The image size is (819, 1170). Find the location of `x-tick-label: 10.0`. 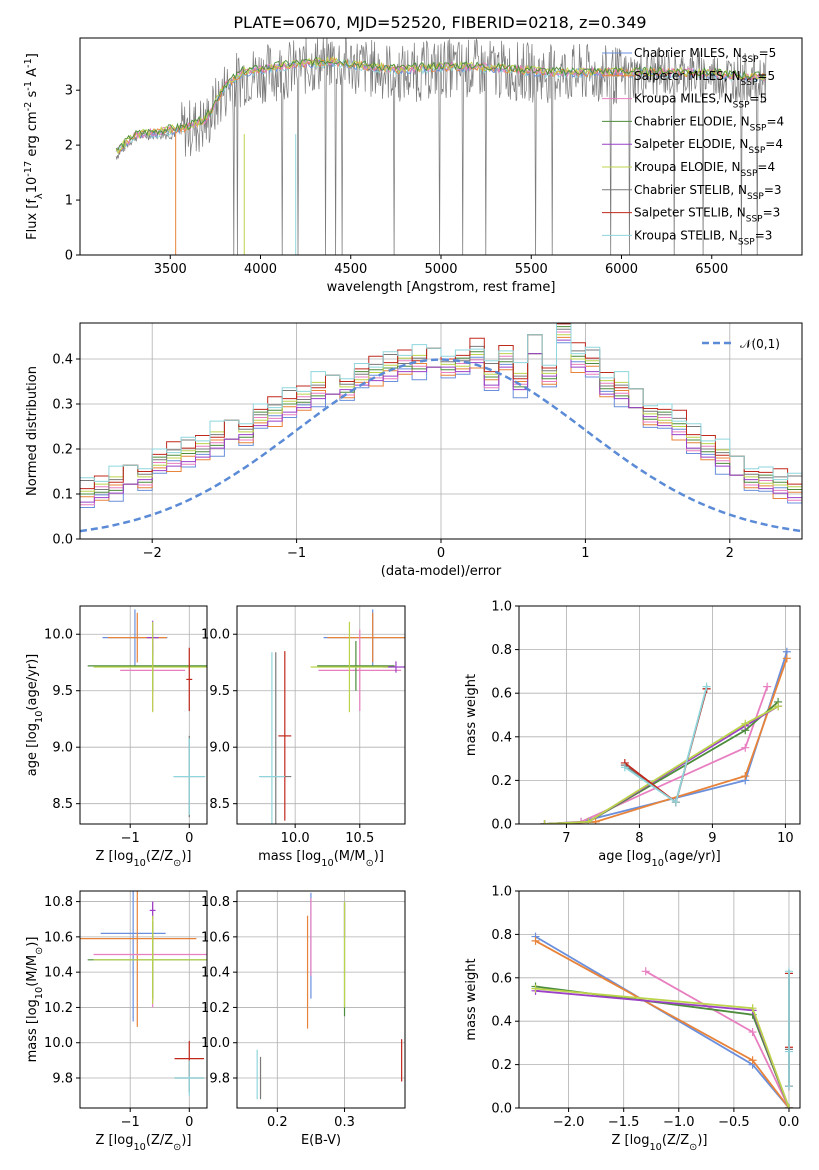

x-tick-label: 10.0 is located at coordinates (295, 838).